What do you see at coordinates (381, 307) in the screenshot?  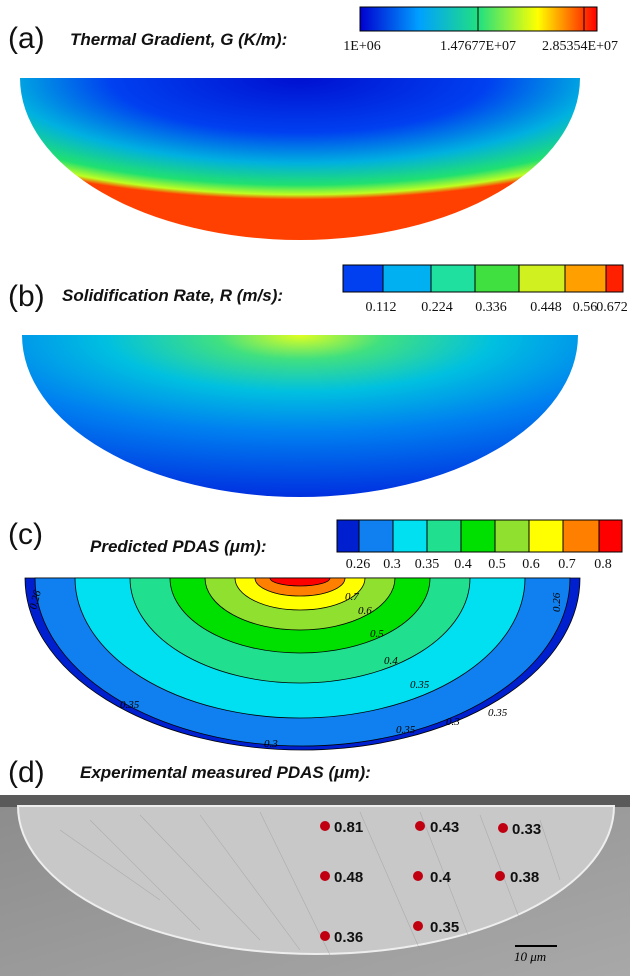 I see `colorbar-tick: 0.112` at bounding box center [381, 307].